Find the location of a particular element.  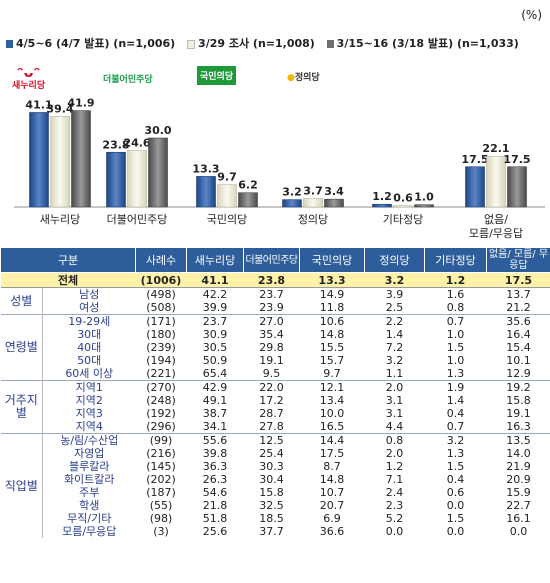

people-party-logo: 국민의당 is located at coordinates (217, 75).